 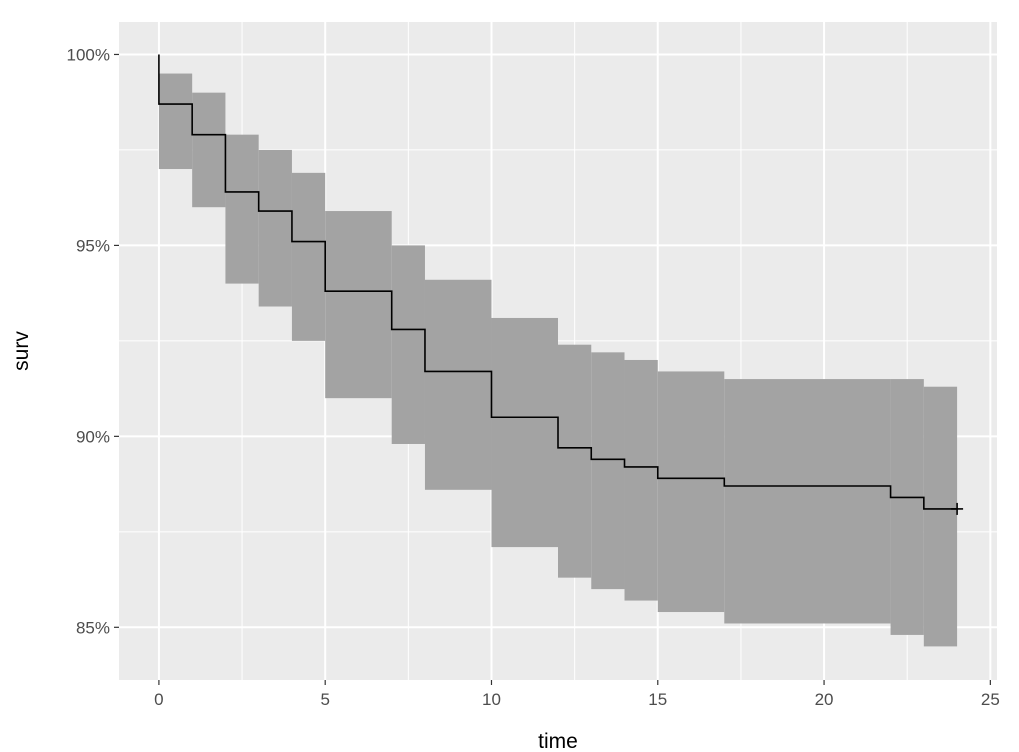 I want to click on x-tick-label: 20, so click(x=824, y=699).